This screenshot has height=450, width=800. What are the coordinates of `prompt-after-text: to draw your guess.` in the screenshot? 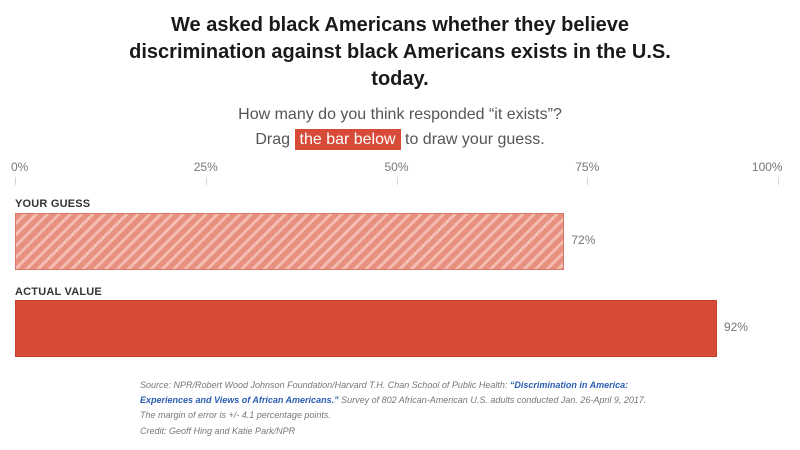 It's located at (475, 139).